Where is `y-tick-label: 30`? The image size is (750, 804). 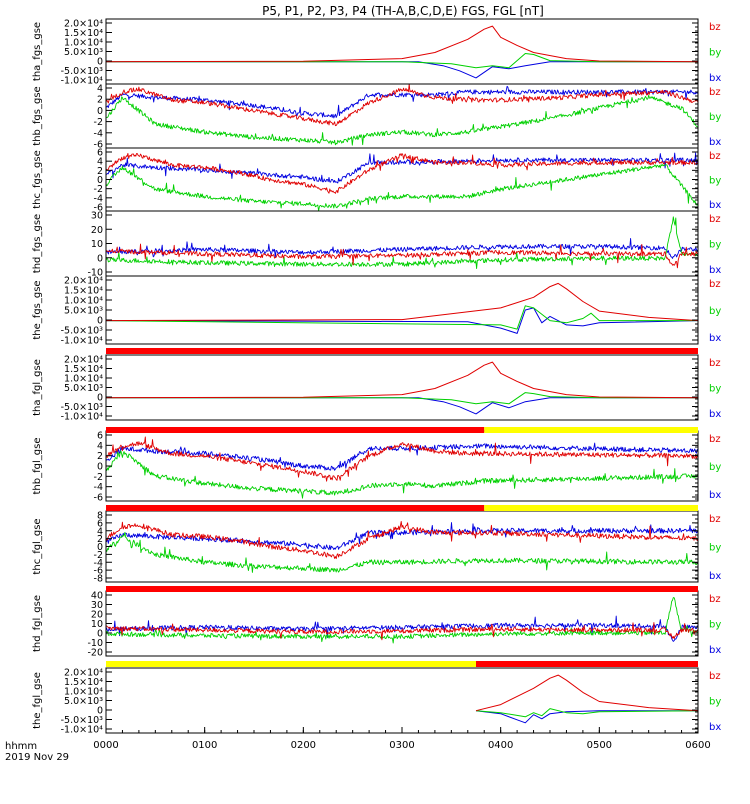 y-tick-label: 30 is located at coordinates (97, 216).